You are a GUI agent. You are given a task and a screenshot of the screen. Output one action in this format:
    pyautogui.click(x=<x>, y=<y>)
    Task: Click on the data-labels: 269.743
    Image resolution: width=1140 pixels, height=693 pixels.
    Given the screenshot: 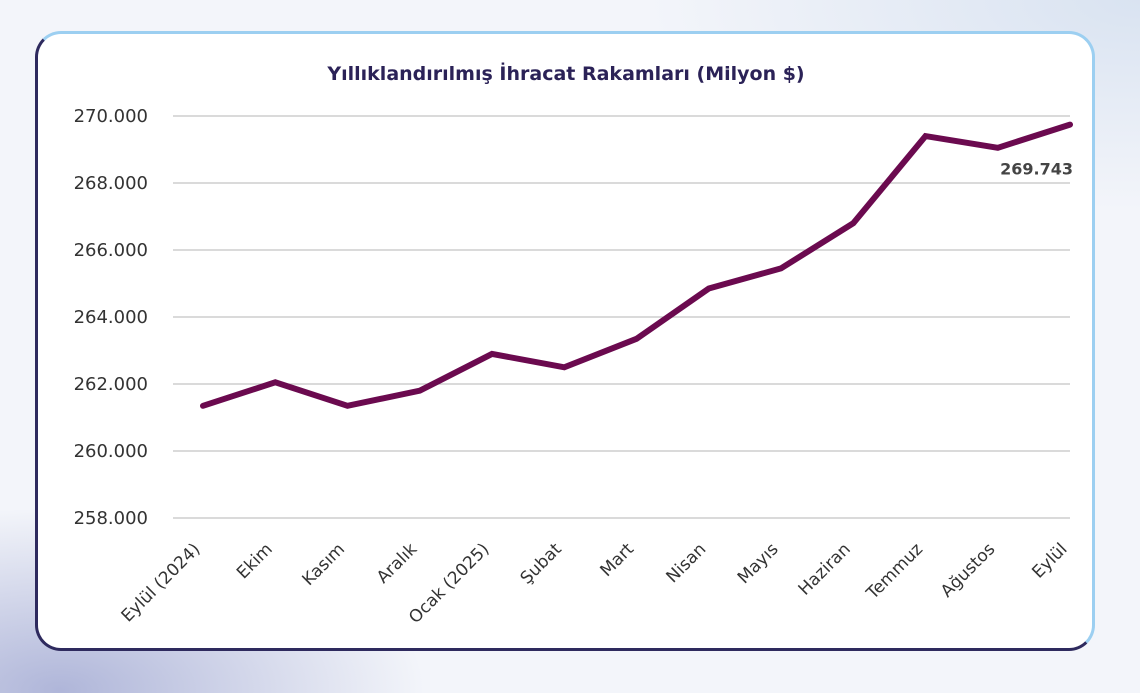 What is the action you would take?
    pyautogui.click(x=1036, y=169)
    